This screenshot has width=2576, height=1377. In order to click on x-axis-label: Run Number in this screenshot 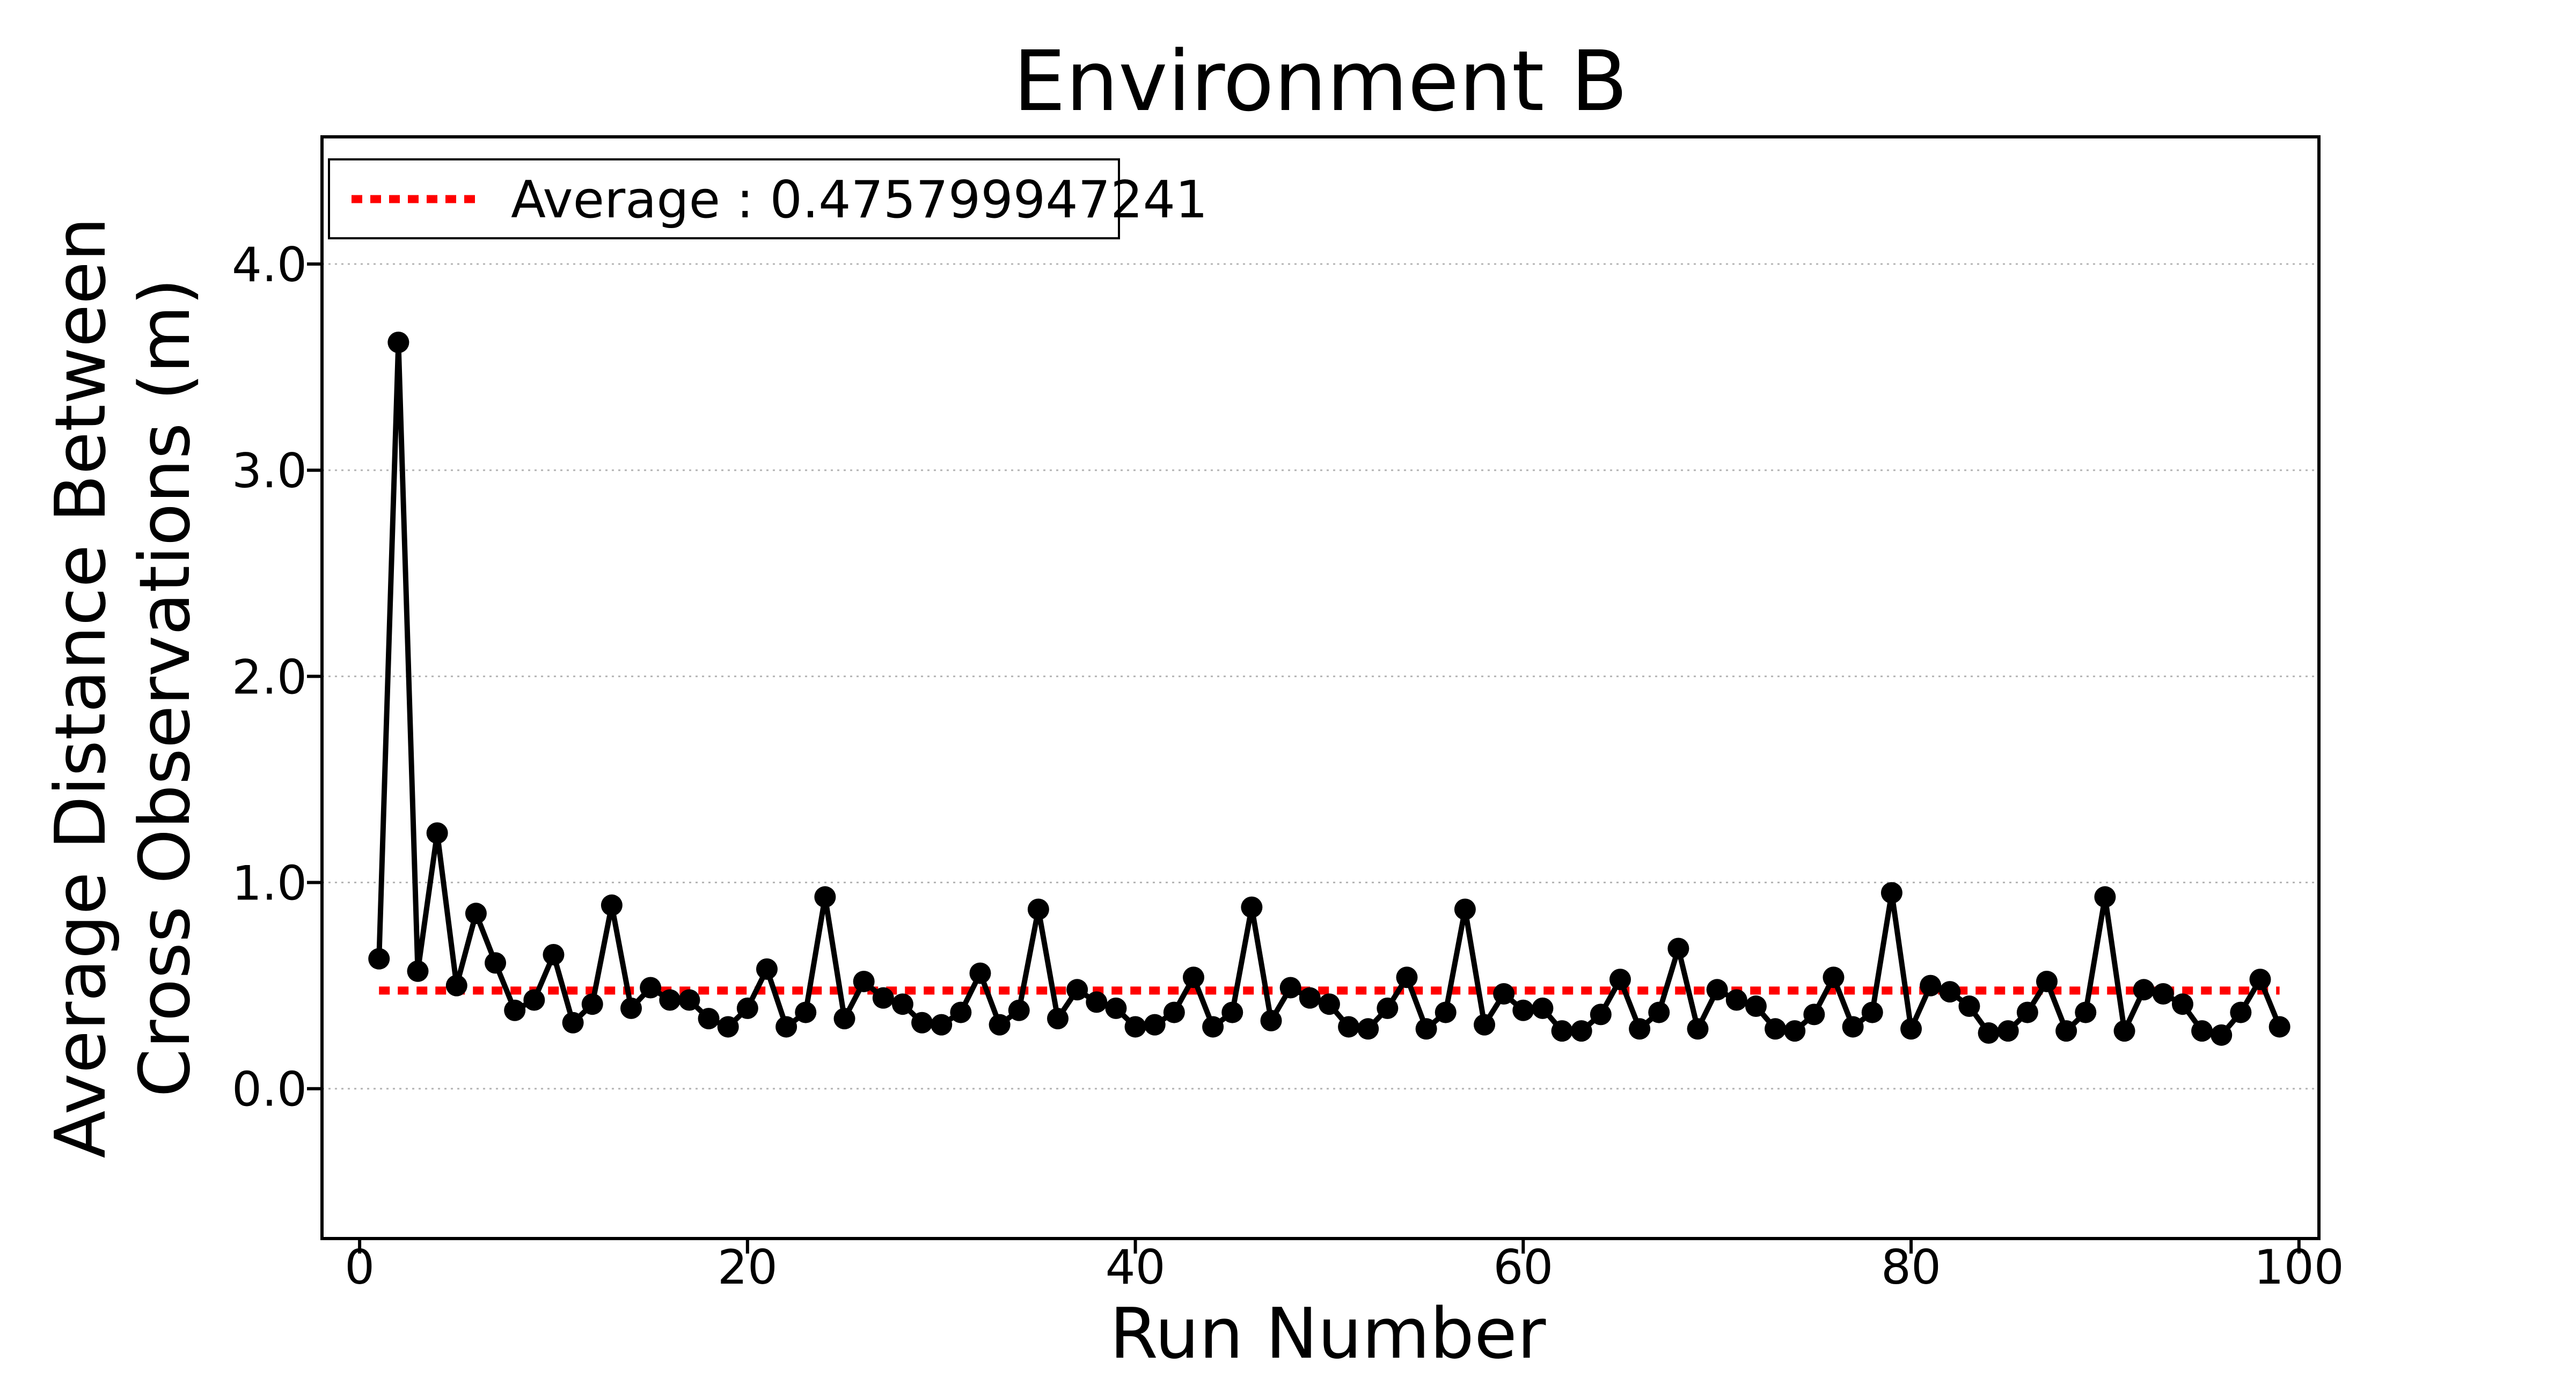, I will do `click(1328, 1333)`.